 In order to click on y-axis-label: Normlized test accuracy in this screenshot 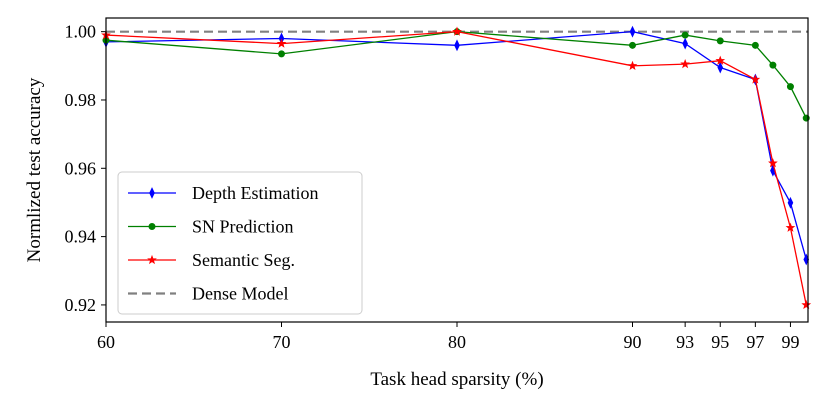, I will do `click(34, 169)`.